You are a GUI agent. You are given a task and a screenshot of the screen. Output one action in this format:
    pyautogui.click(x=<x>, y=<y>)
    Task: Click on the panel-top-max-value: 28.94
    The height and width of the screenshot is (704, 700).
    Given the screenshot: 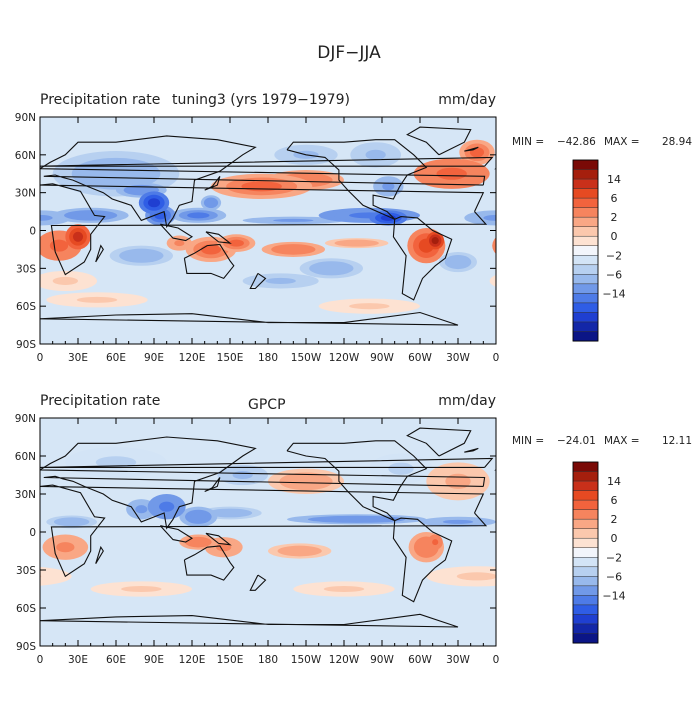 What is the action you would take?
    pyautogui.click(x=677, y=142)
    